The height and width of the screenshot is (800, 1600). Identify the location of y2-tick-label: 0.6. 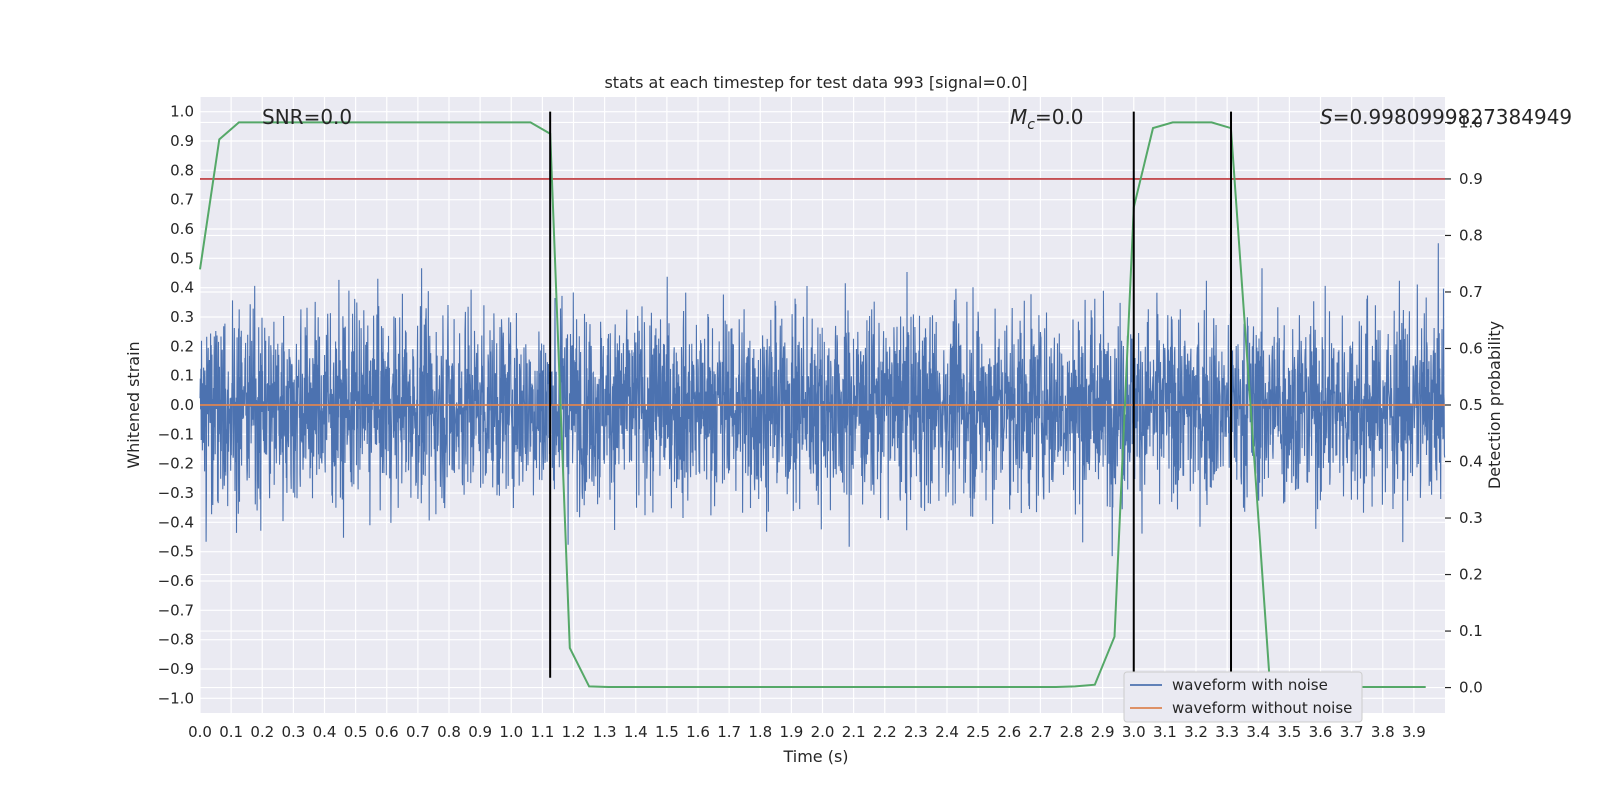
(1471, 348).